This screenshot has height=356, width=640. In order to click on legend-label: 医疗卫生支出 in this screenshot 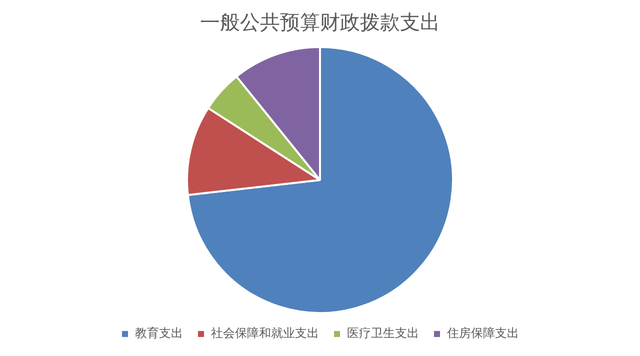, I will do `click(383, 333)`.